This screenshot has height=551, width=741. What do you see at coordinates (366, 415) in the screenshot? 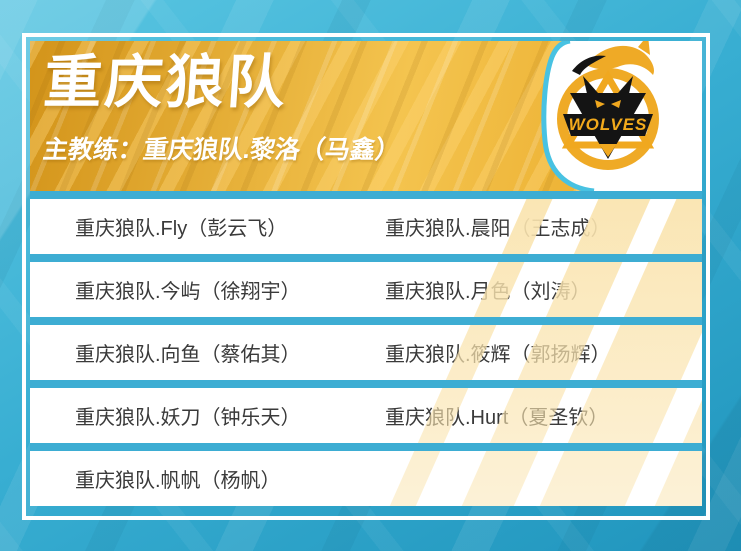
I see `player-row: 重庆狼队.妖刀（钟乐天） 重庆狼队.Hurt（夏圣钦）` at bounding box center [366, 415].